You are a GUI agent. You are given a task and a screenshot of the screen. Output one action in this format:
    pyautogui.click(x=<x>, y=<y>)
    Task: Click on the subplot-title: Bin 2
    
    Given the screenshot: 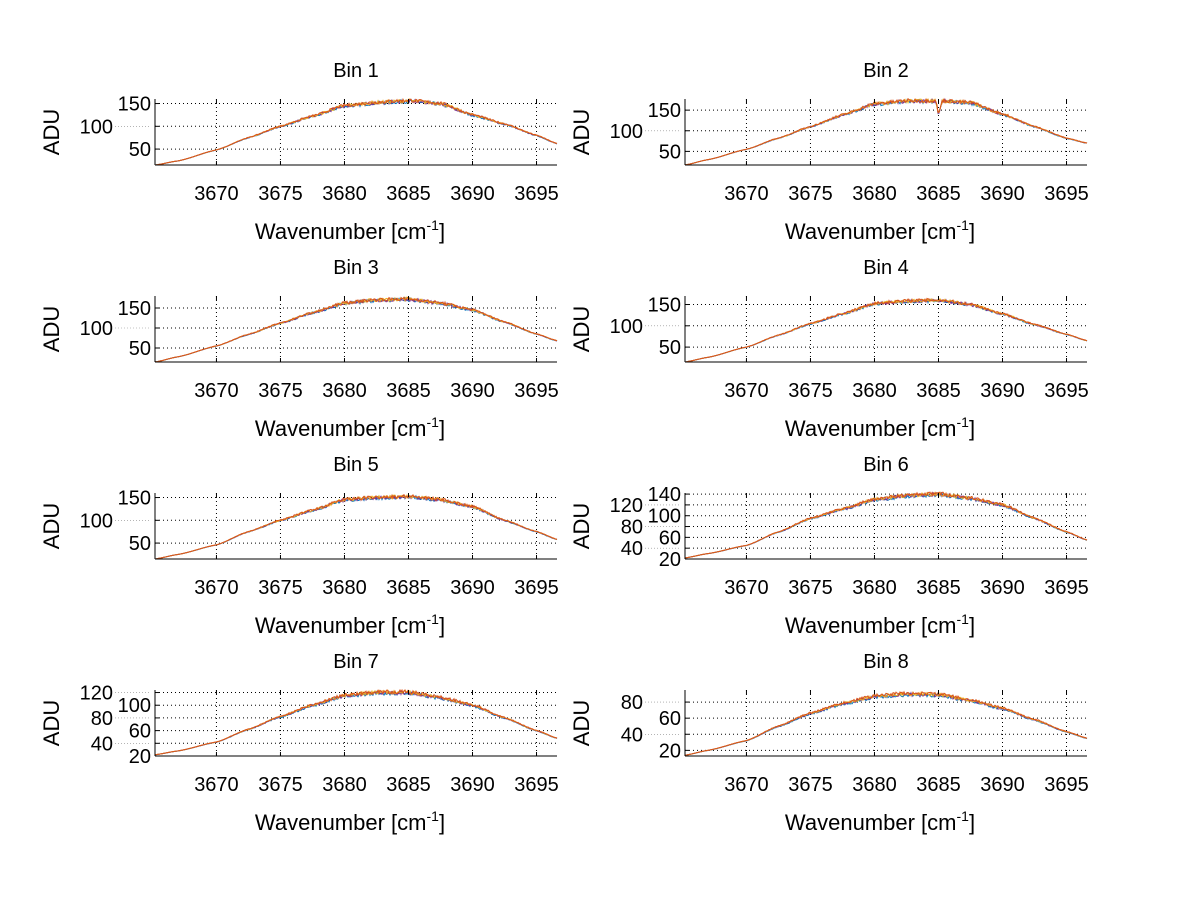 What is the action you would take?
    pyautogui.click(x=886, y=71)
    